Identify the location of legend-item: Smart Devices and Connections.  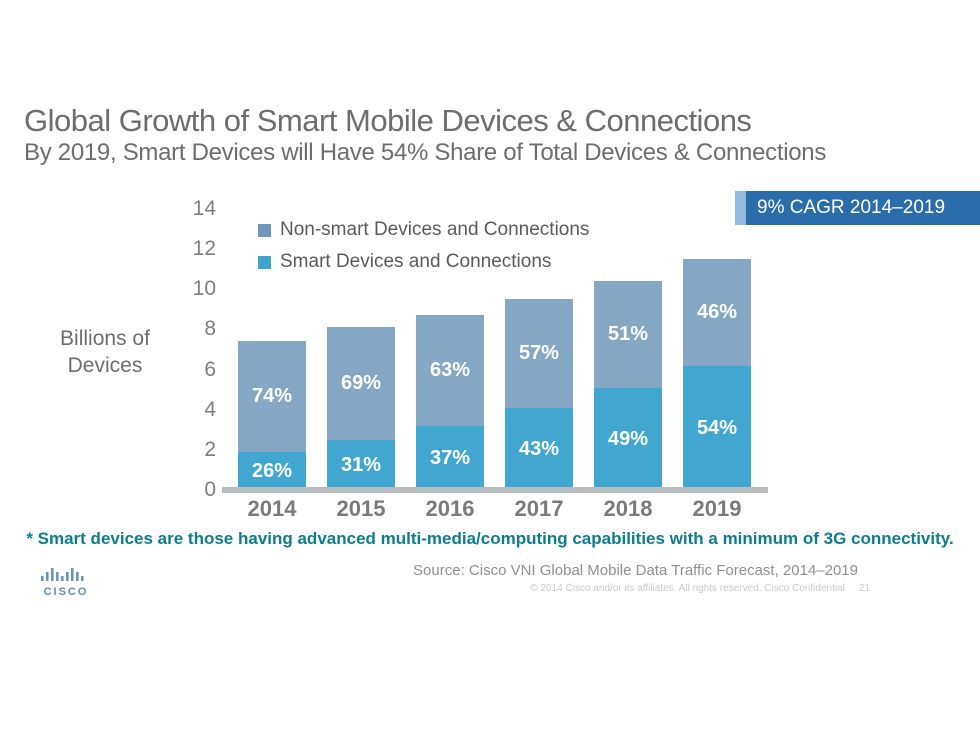
(423, 262).